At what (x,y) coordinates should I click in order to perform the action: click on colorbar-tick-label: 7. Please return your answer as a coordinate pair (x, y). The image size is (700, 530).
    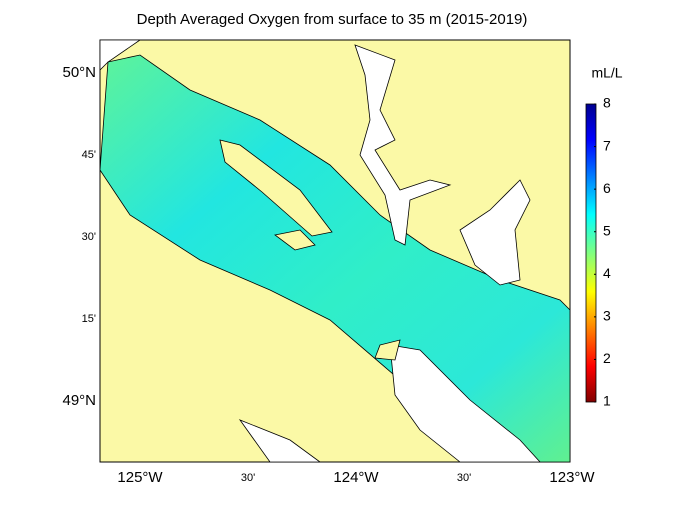
    Looking at the image, I should click on (607, 145).